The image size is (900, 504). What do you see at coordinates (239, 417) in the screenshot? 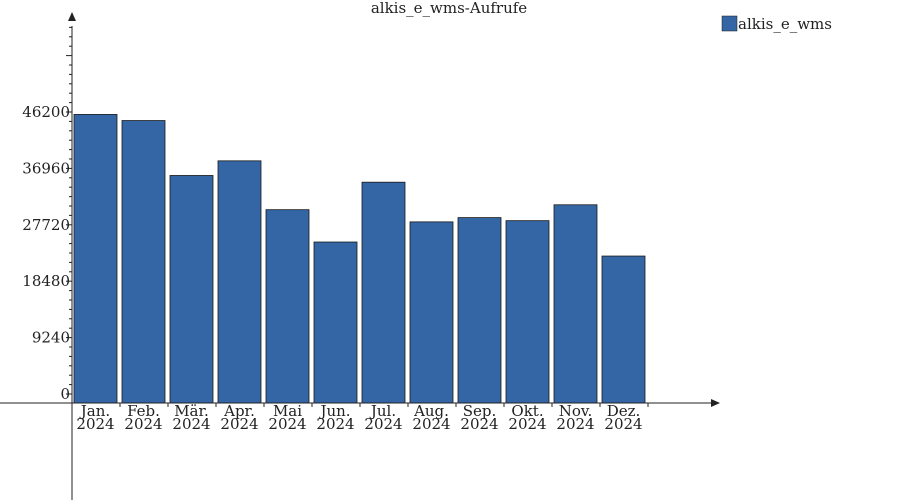
I see `x-tick-label-4: Apr. 2024` at bounding box center [239, 417].